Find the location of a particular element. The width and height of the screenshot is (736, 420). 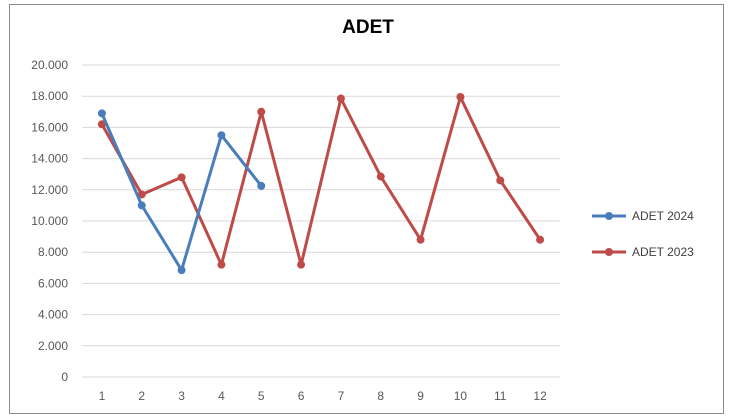

y-tick-label: 14.000 is located at coordinates (49, 159).